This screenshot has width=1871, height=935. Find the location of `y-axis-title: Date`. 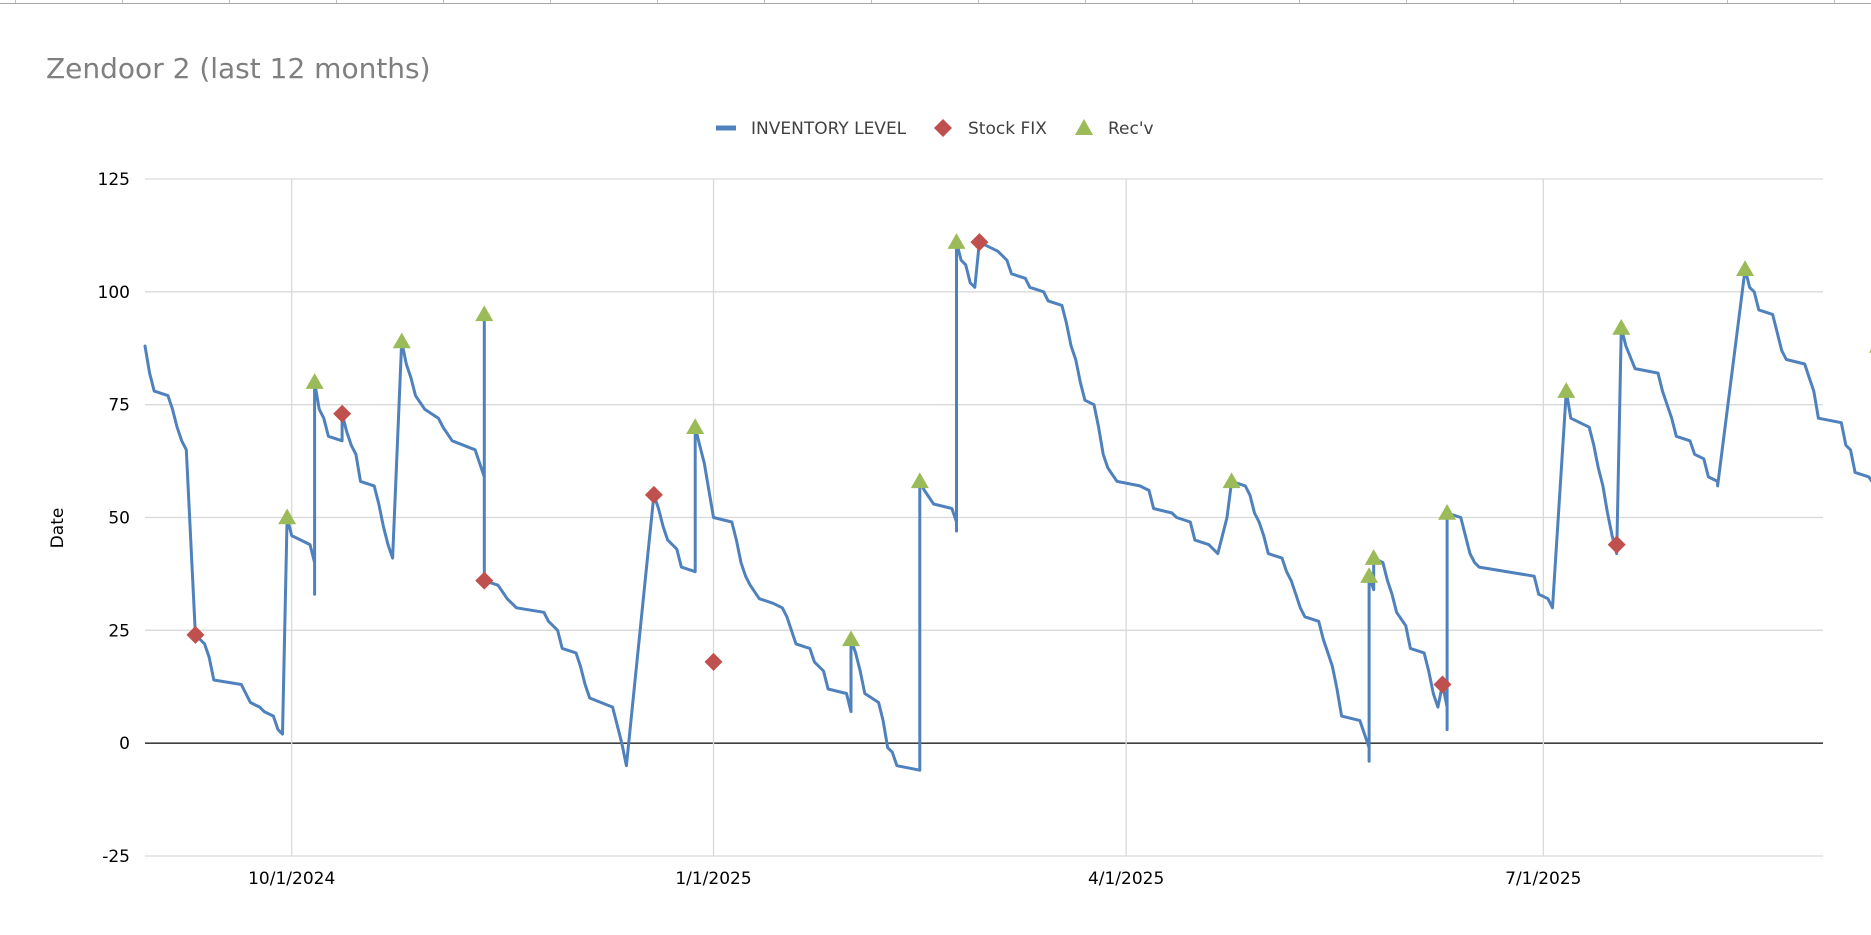

y-axis-title: Date is located at coordinates (58, 528).